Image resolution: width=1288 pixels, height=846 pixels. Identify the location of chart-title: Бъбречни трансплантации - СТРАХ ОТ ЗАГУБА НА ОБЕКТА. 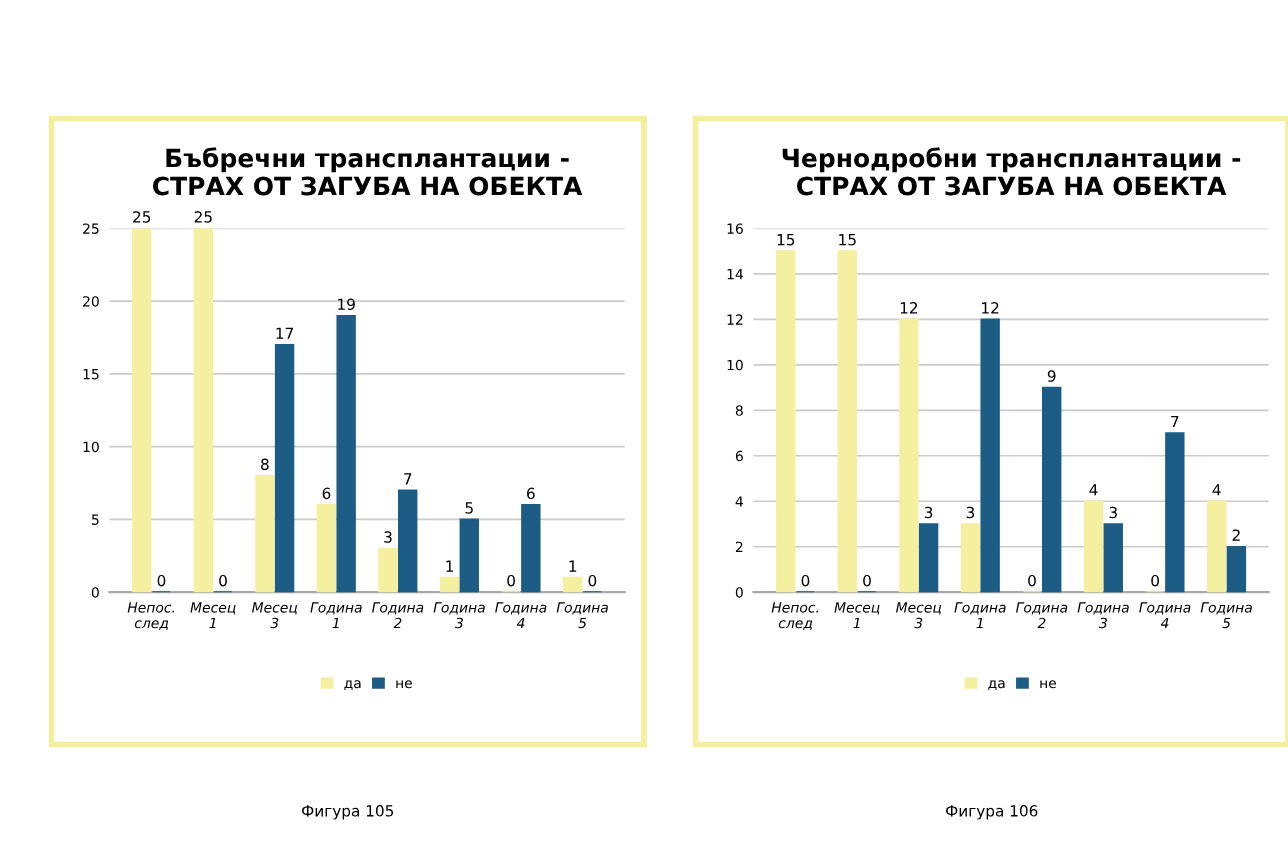
(367, 171).